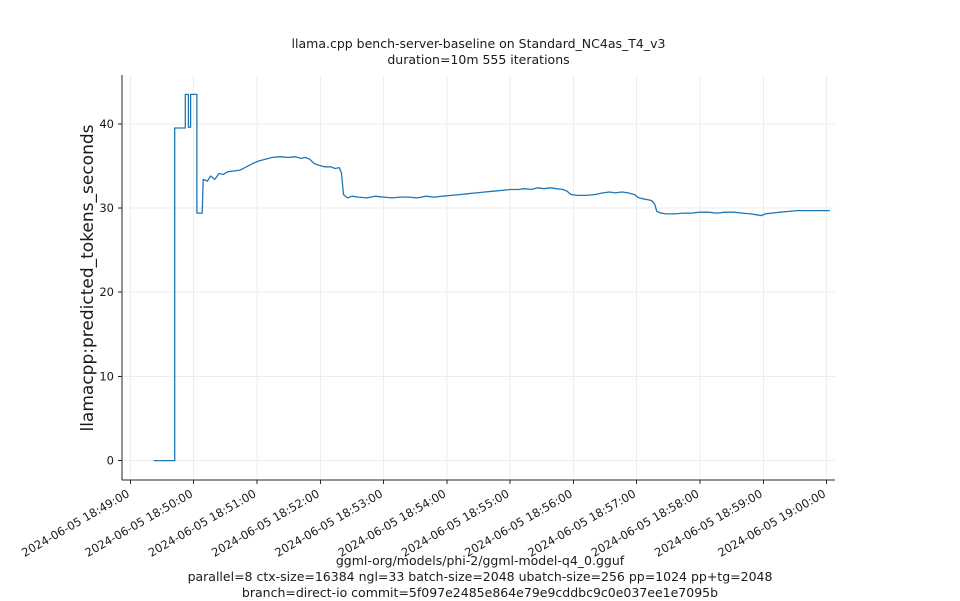 This screenshot has height=601, width=960. What do you see at coordinates (478, 59) in the screenshot?
I see `chart-subtitle: duration=10m 555 iterations` at bounding box center [478, 59].